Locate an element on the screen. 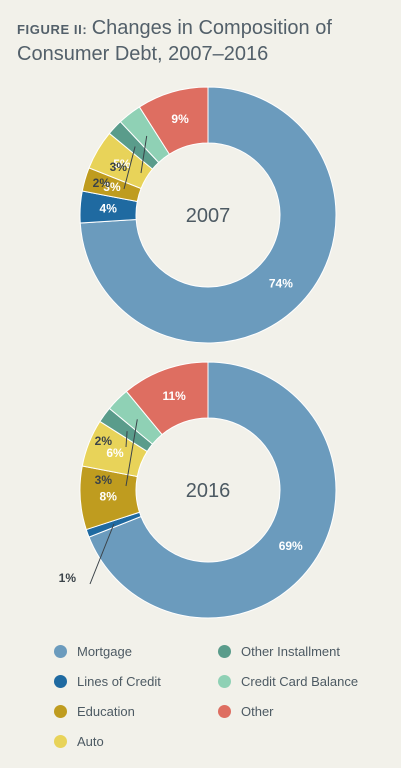 This screenshot has height=768, width=401. slice-label-lines-of-credit: 4% is located at coordinates (109, 209).